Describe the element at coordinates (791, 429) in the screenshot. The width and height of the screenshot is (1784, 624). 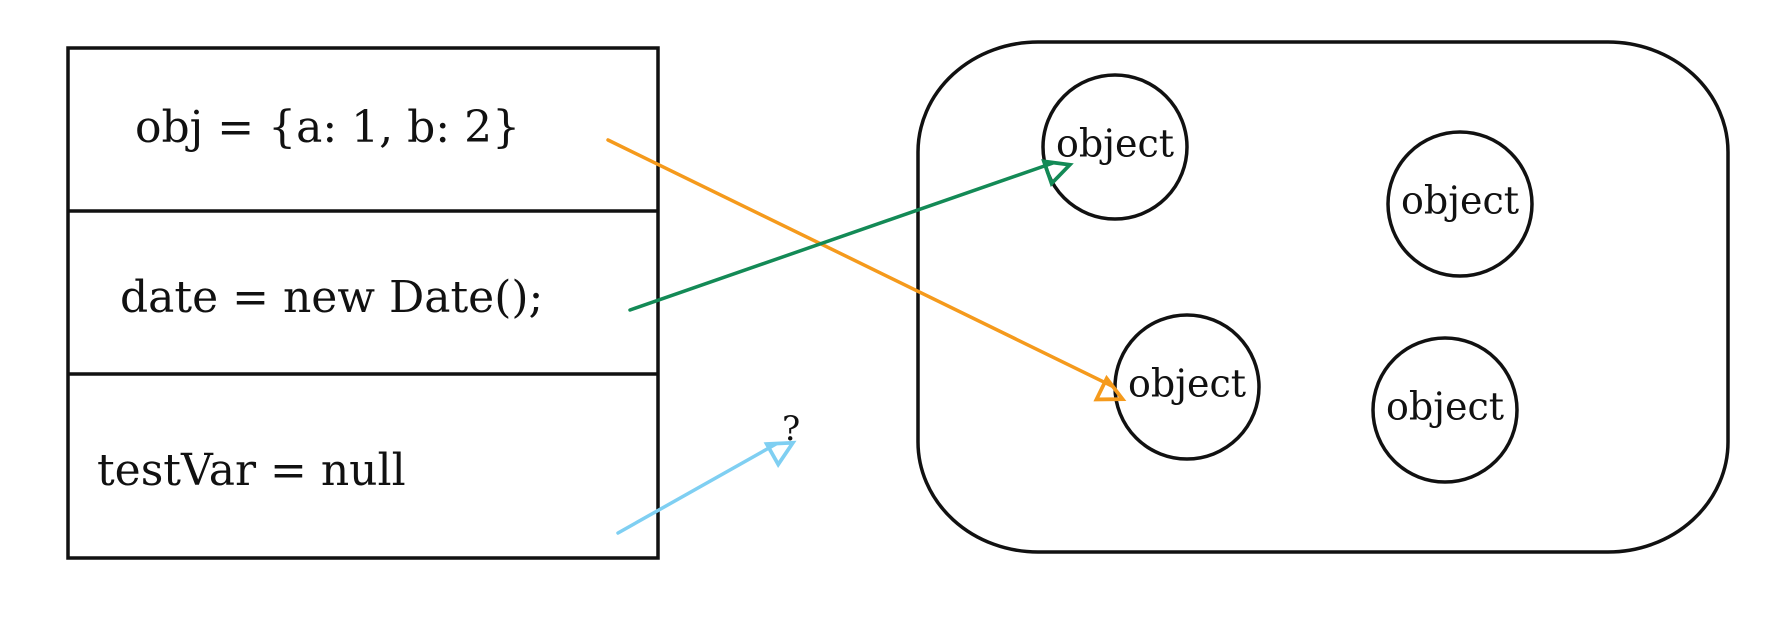
I see `null-target-question-mark: ?` at that location.